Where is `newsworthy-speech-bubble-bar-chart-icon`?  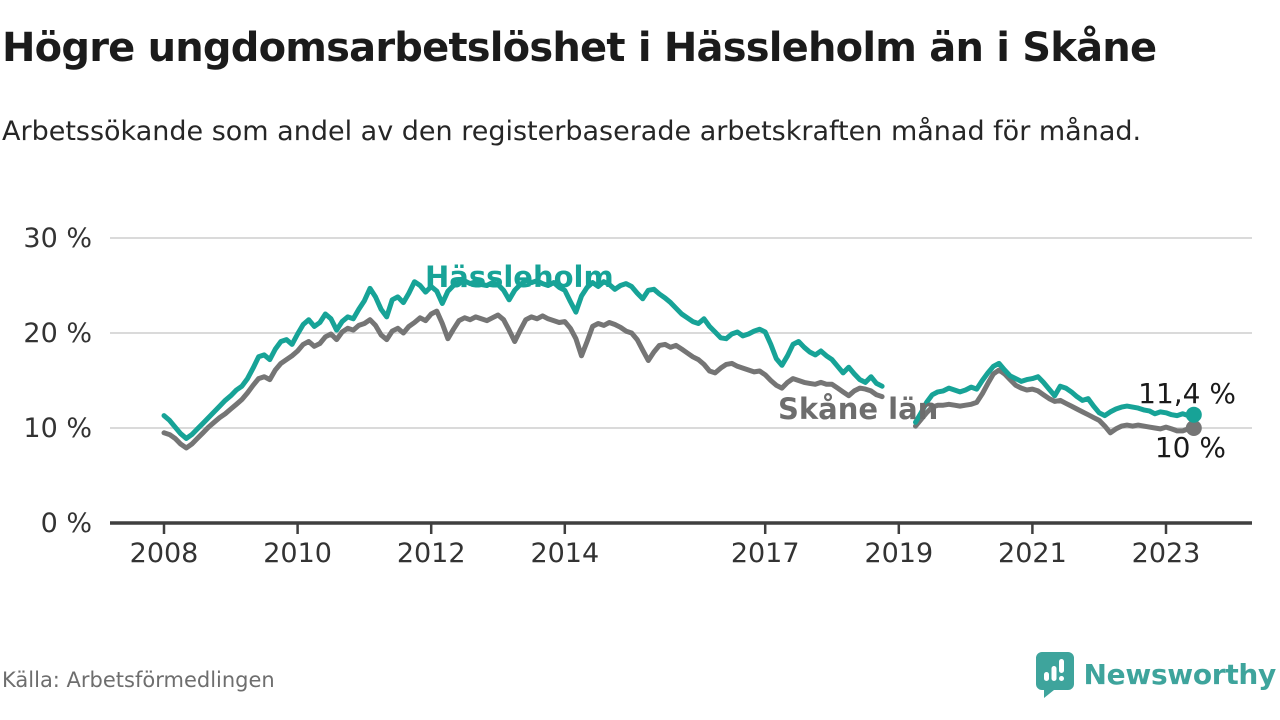
newsworthy-speech-bubble-bar-chart-icon is located at coordinates (1054, 675).